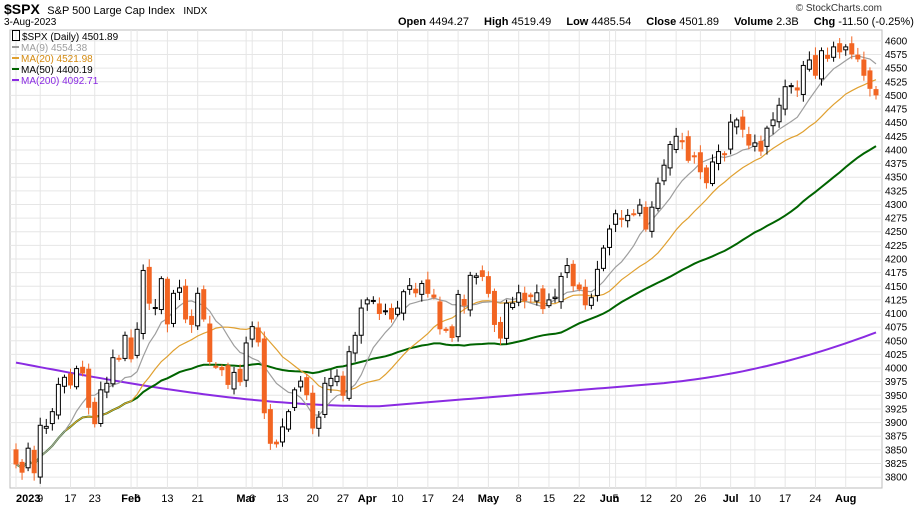 Image resolution: width=914 pixels, height=510 pixels. I want to click on chg-value: -11.50 (-0.25%), so click(876, 22).